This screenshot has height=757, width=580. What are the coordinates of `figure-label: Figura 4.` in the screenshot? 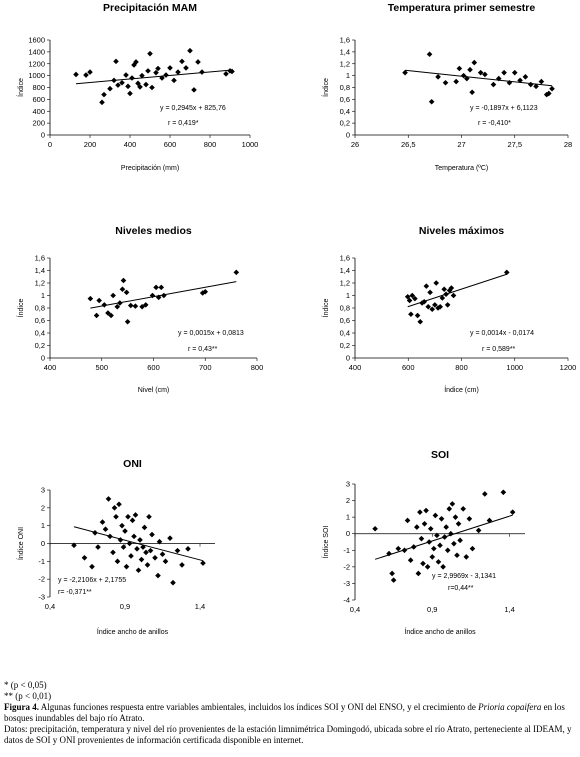 It's located at (21, 707).